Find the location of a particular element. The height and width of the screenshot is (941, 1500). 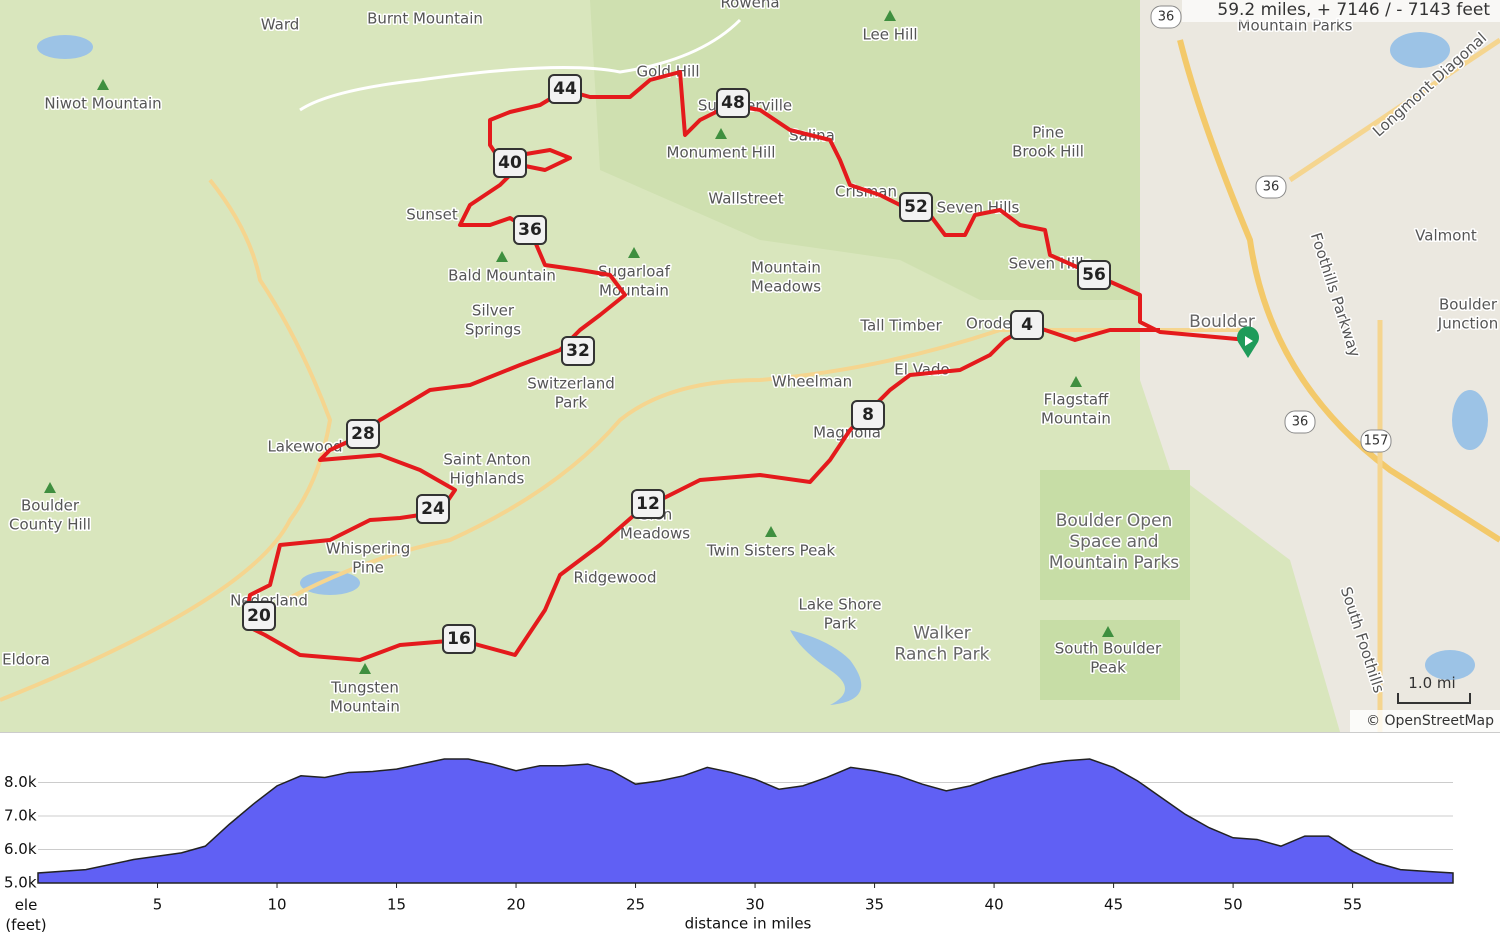

mile-marker-label: 44 is located at coordinates (565, 89).